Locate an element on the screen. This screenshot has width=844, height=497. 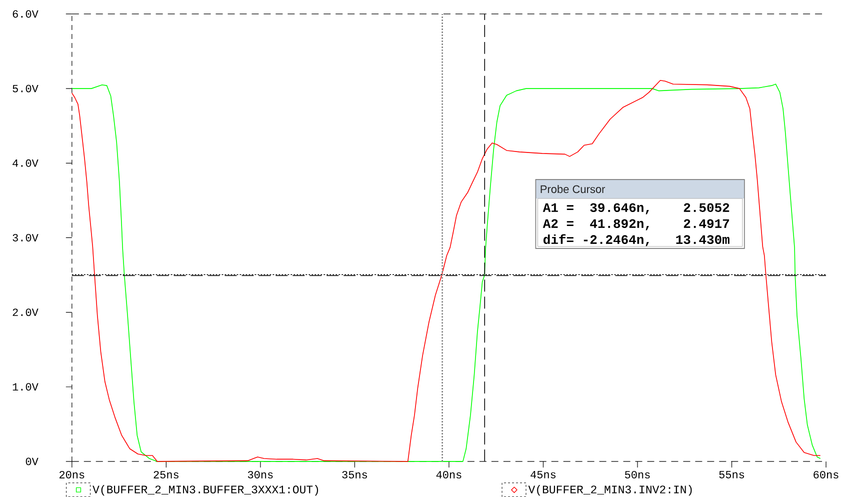
x-tick-label: 20ns is located at coordinates (72, 474).